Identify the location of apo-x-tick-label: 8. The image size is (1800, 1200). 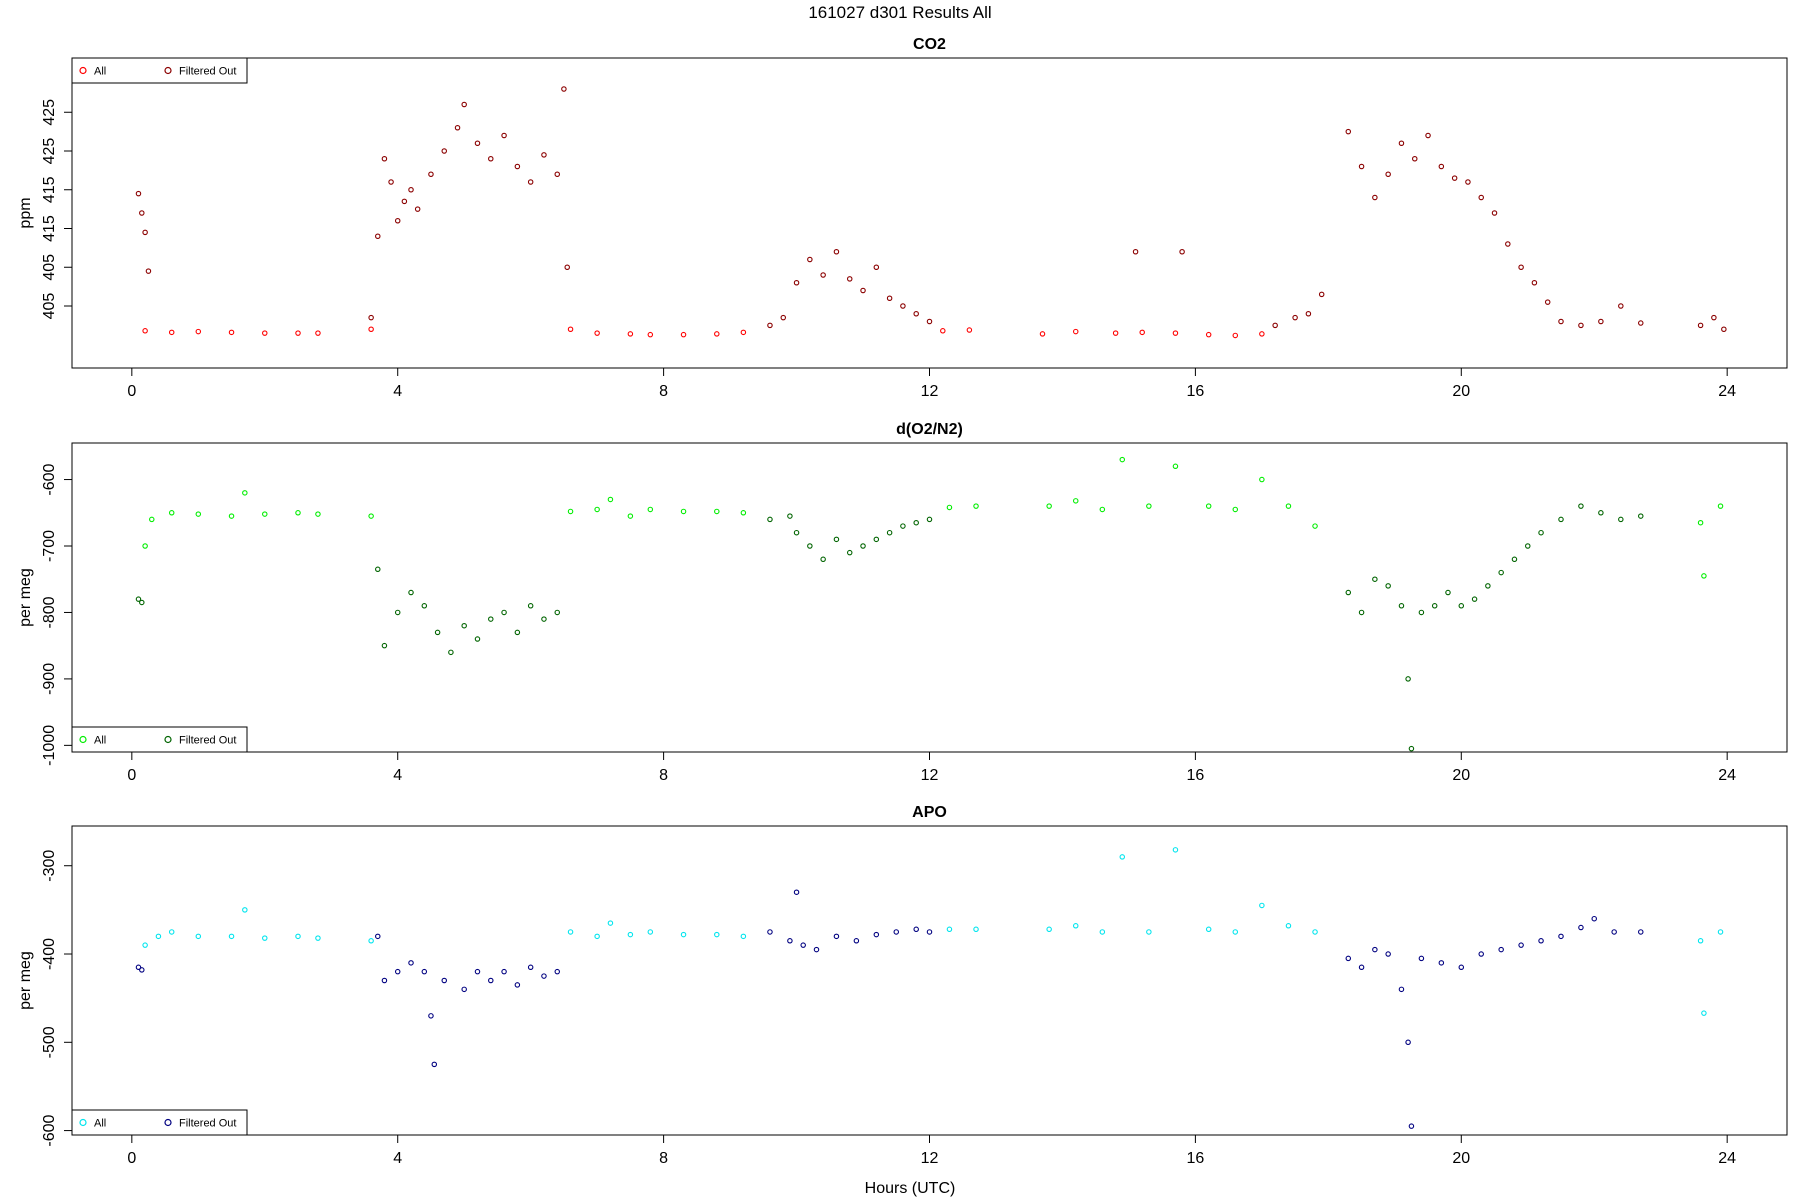
(663, 1158).